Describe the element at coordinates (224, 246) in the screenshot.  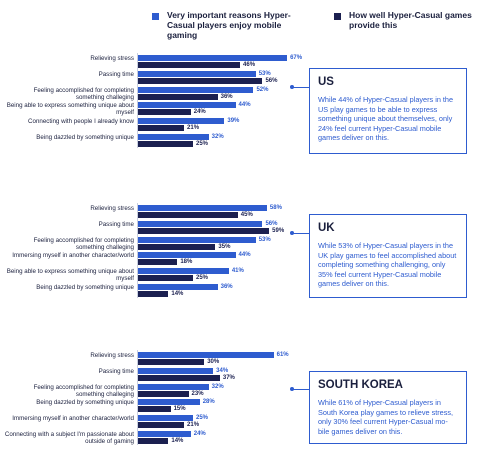
I see `value-label-provide: 35%` at that location.